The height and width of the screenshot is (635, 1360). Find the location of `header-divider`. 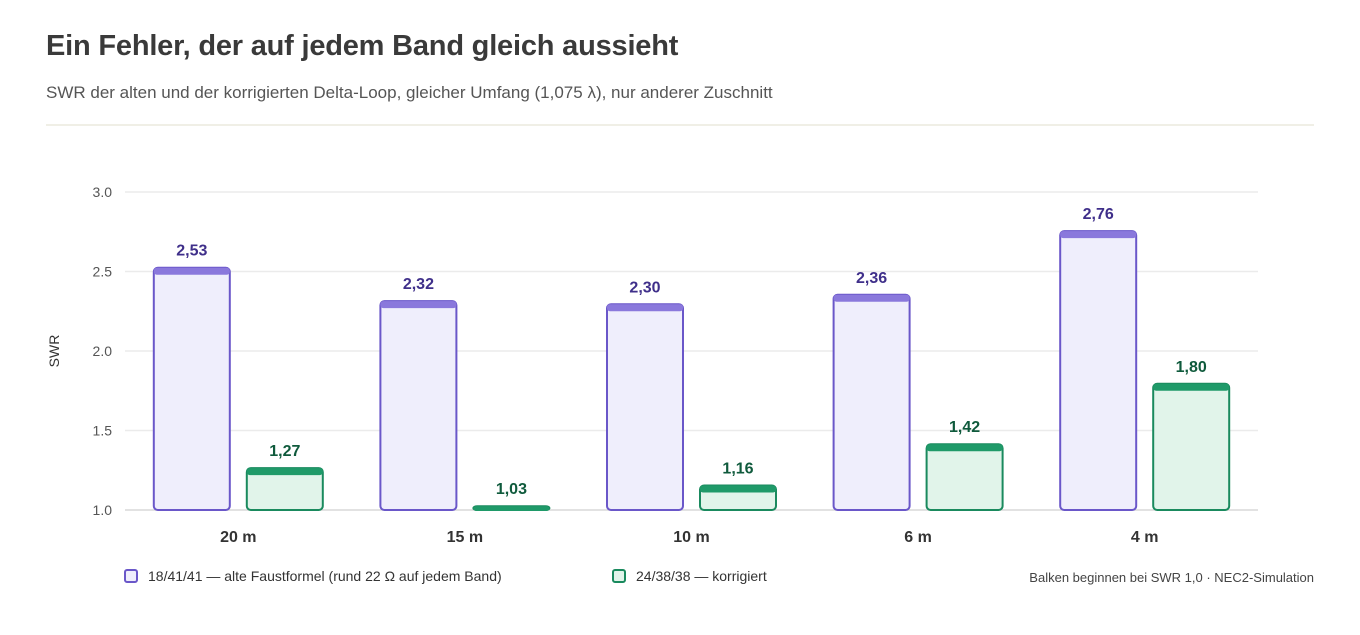

header-divider is located at coordinates (680, 125).